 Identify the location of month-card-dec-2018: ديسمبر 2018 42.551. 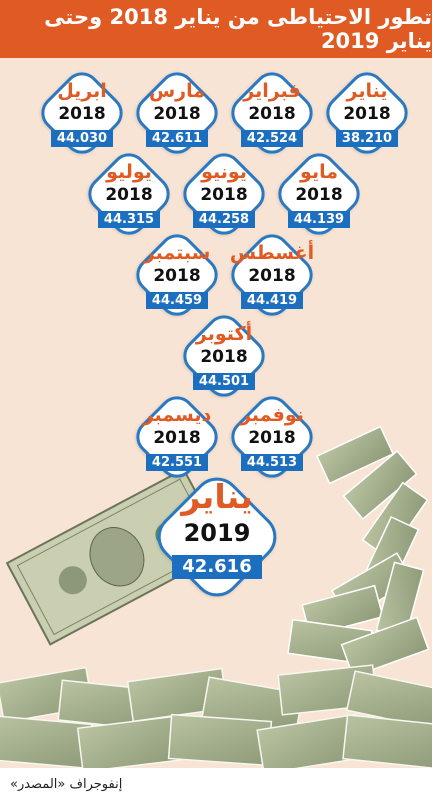
(177, 437).